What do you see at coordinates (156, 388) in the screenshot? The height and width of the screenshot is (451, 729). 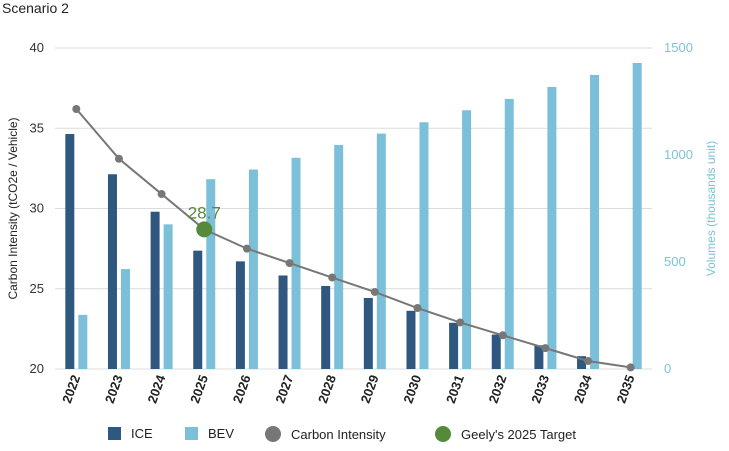 I see `x-tick-label: 2024` at bounding box center [156, 388].